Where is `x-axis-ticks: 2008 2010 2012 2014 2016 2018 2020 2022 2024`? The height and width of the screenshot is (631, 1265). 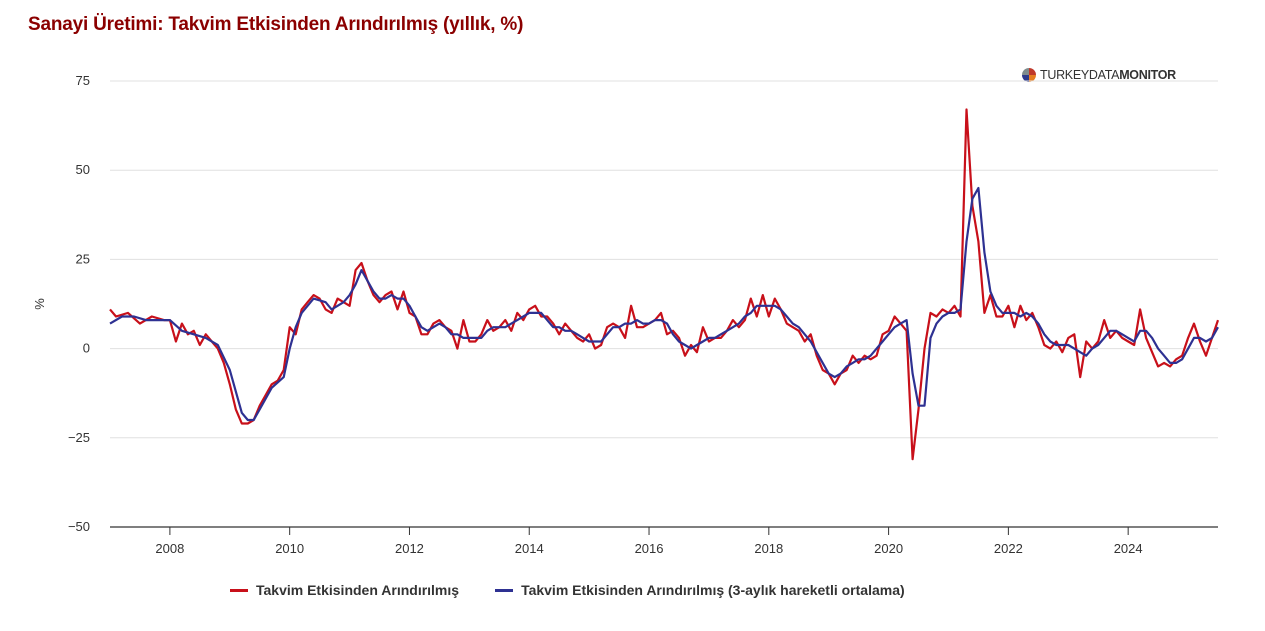
x-axis-ticks: 2008 2010 2012 2014 2016 2018 2020 2022 2024 is located at coordinates (649, 541).